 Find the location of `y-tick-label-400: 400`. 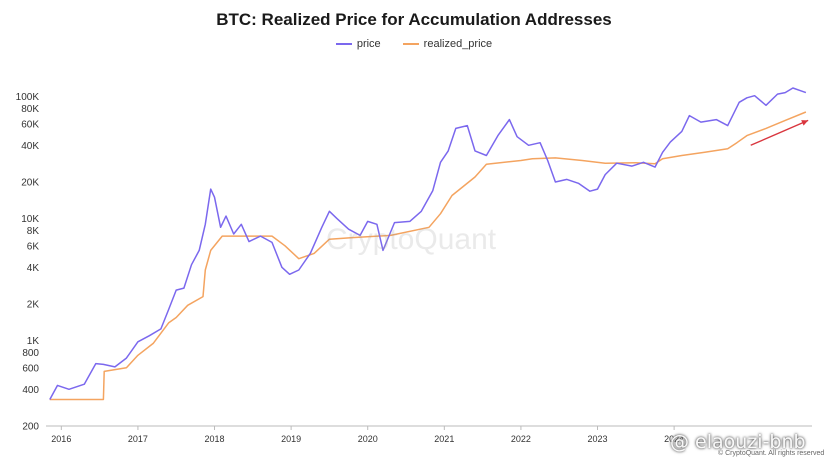

y-tick-label-400: 400 is located at coordinates (30, 390).